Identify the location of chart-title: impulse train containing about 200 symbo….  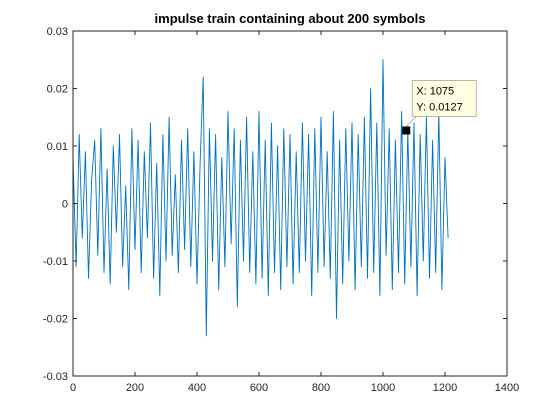
(290, 18).